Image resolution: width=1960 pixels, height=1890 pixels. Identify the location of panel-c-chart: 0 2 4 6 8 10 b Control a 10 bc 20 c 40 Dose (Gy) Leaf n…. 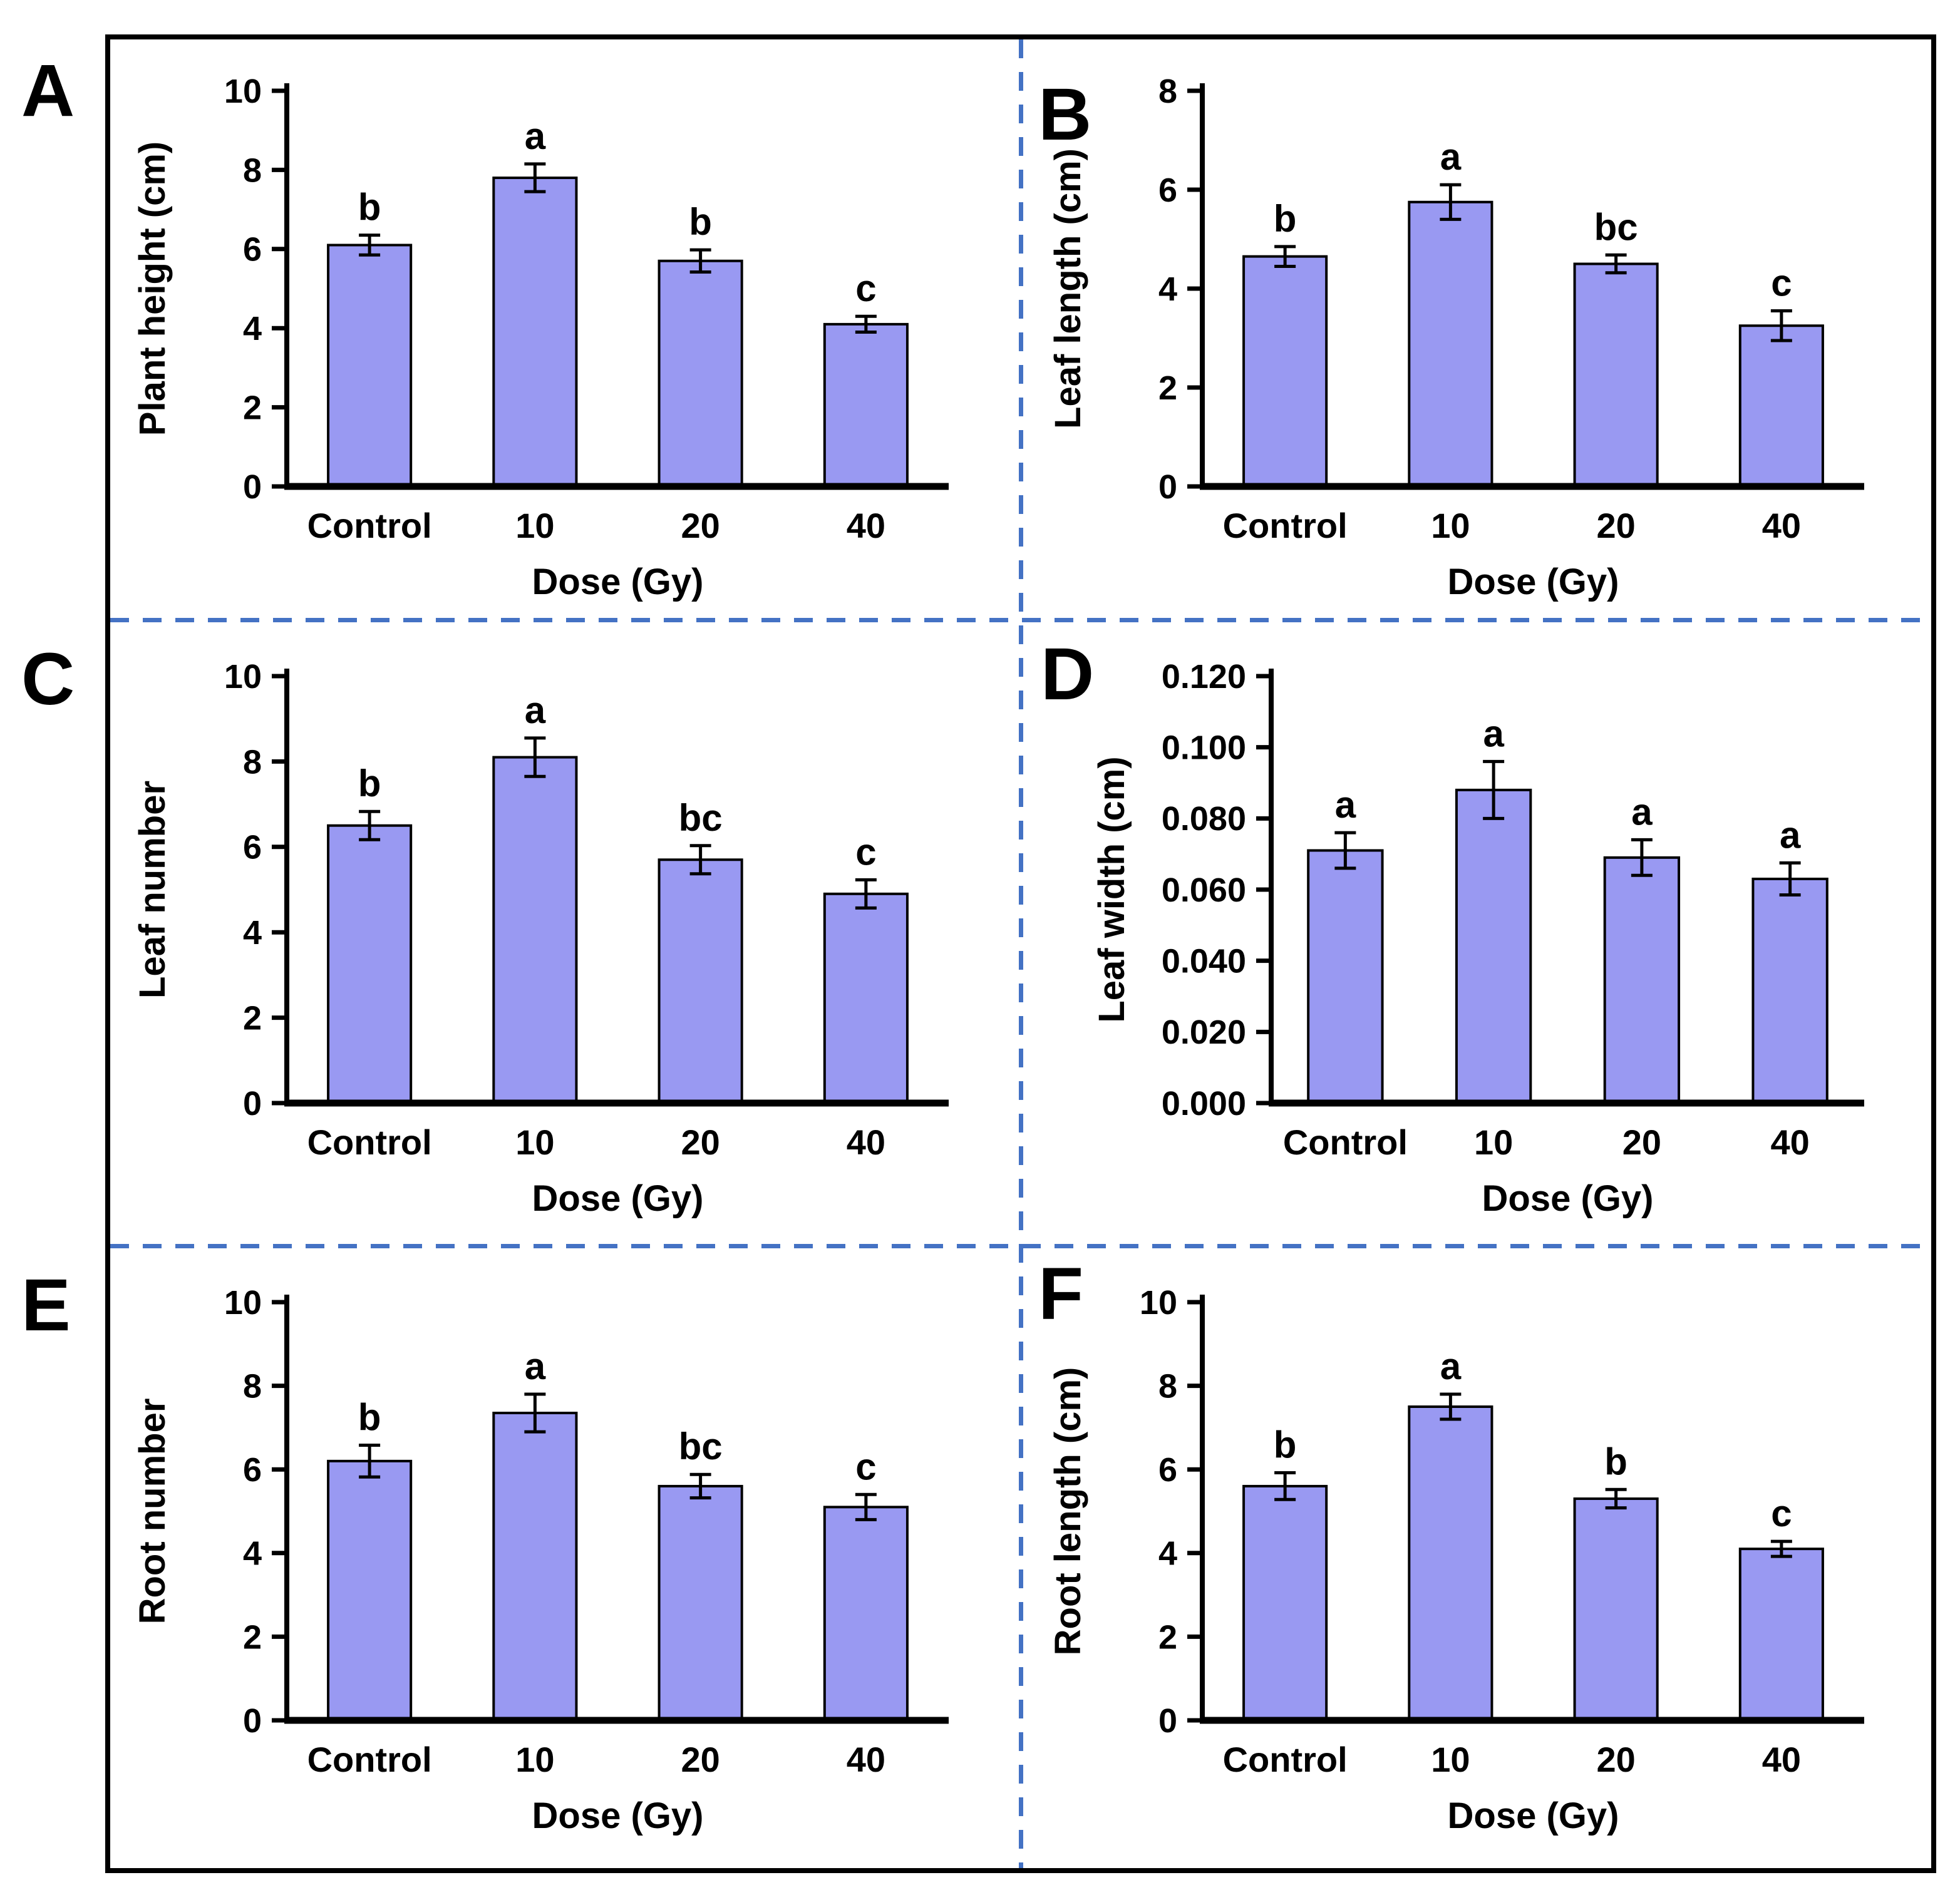
(540, 938).